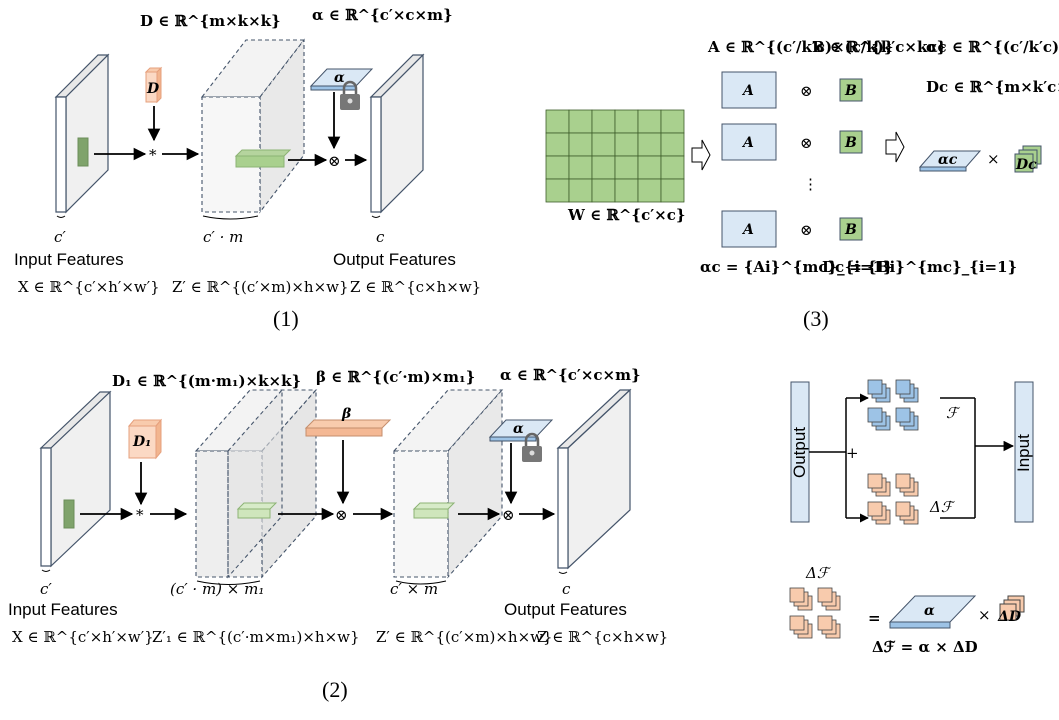 The width and height of the screenshot is (1059, 720). What do you see at coordinates (348, 428) in the screenshot?
I see `beta-bar` at bounding box center [348, 428].